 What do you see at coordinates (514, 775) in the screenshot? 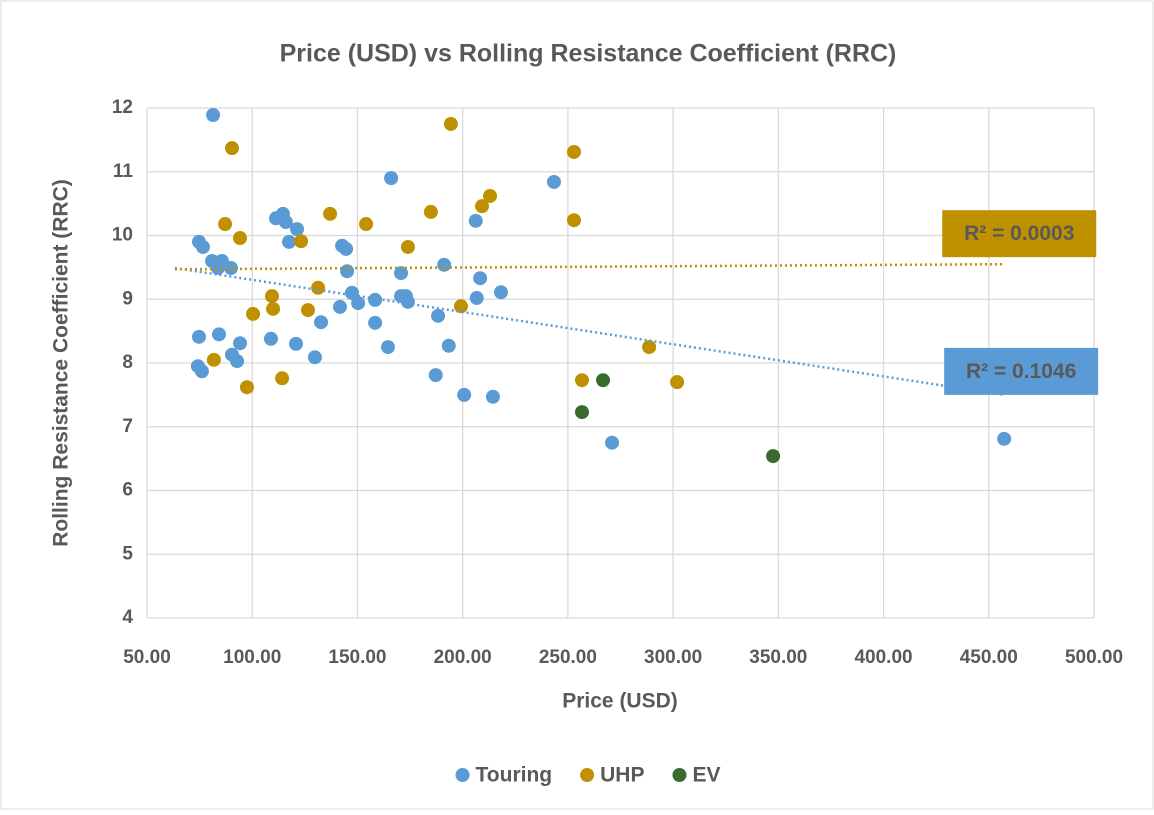
I see `legend-label: Touring` at bounding box center [514, 775].